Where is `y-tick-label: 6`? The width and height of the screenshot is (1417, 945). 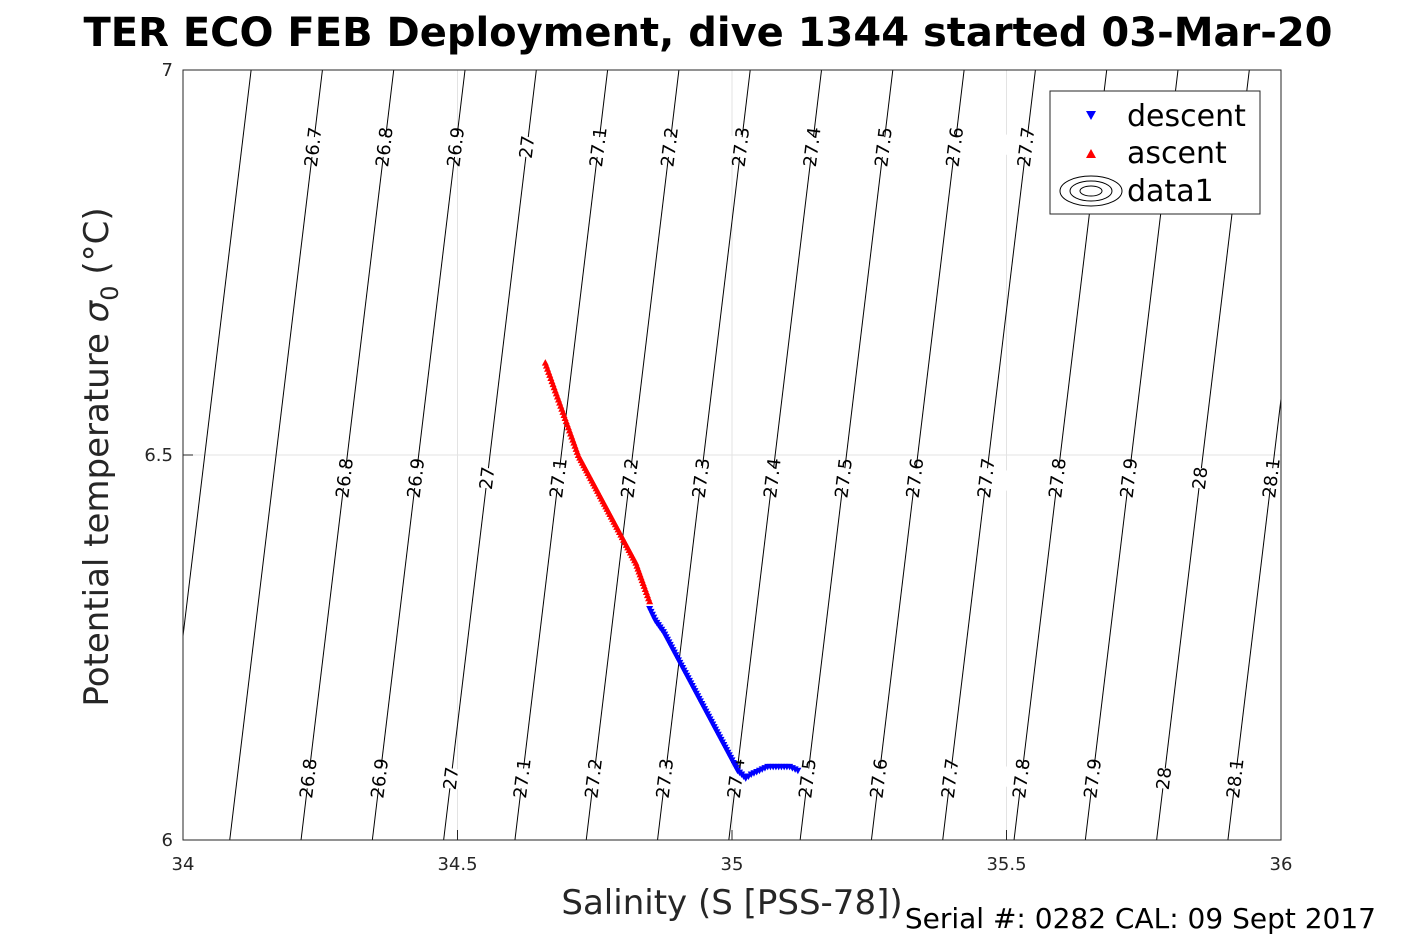 y-tick-label: 6 is located at coordinates (167, 840).